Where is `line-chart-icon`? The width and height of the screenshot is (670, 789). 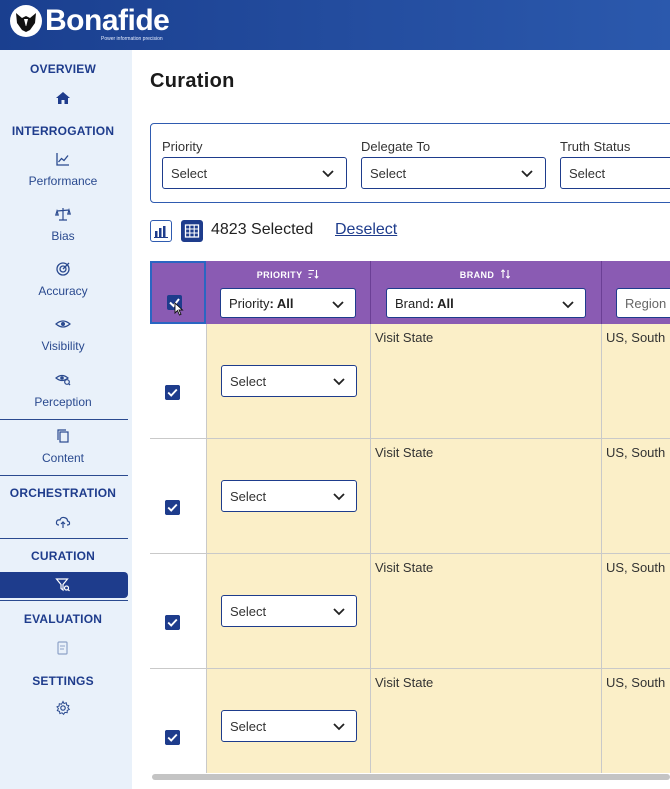
line-chart-icon is located at coordinates (63, 159).